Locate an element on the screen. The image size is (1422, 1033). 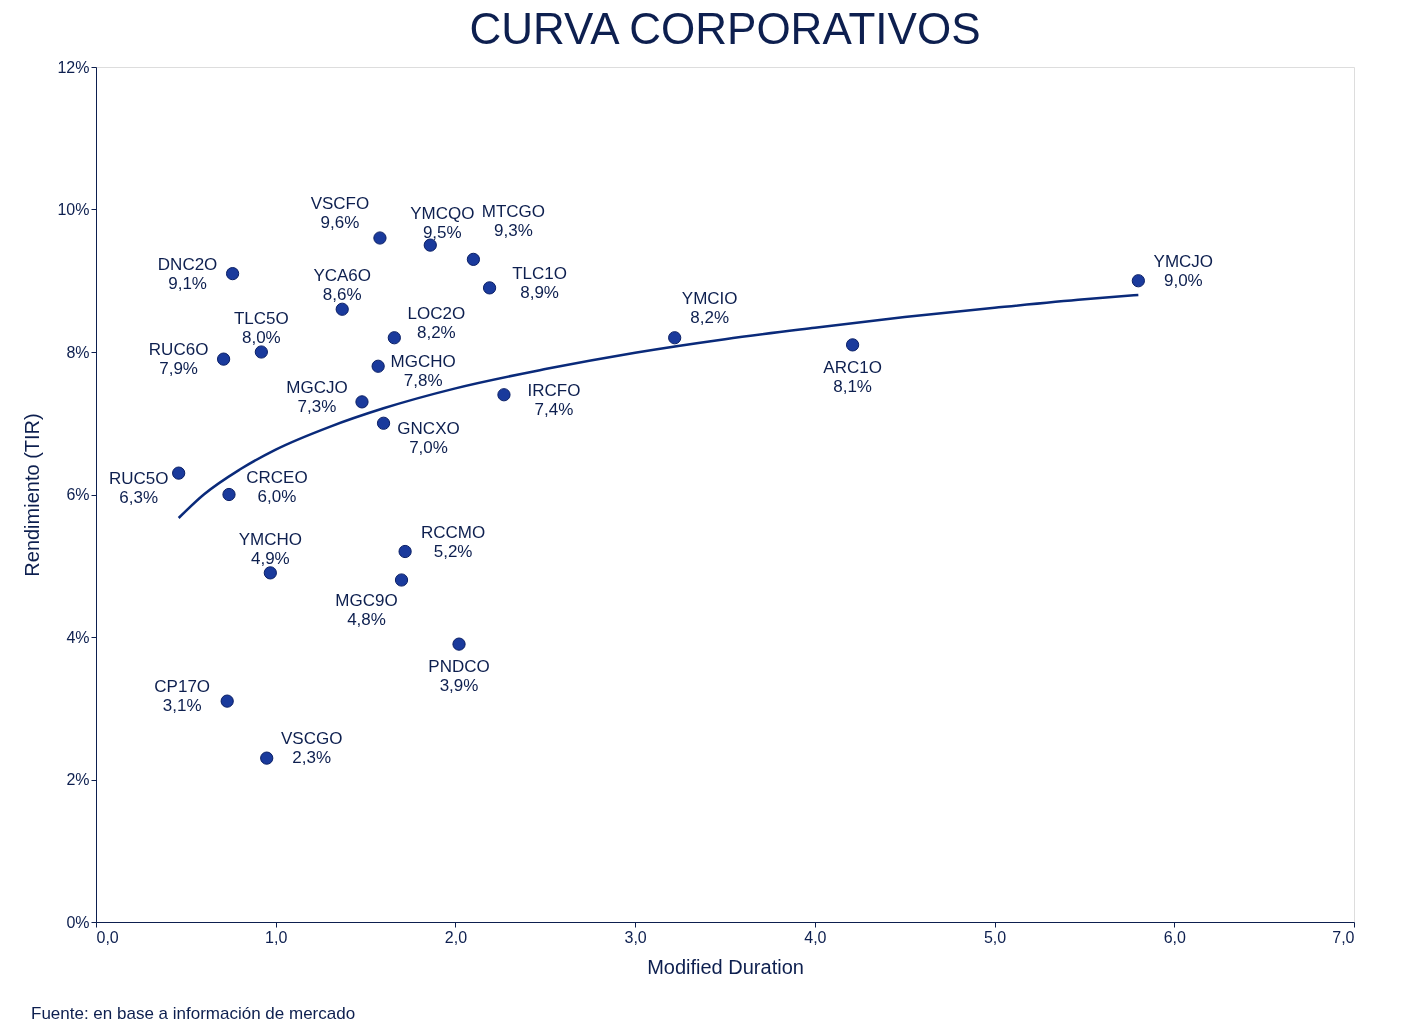
data-label: 9,3% is located at coordinates (513, 231).